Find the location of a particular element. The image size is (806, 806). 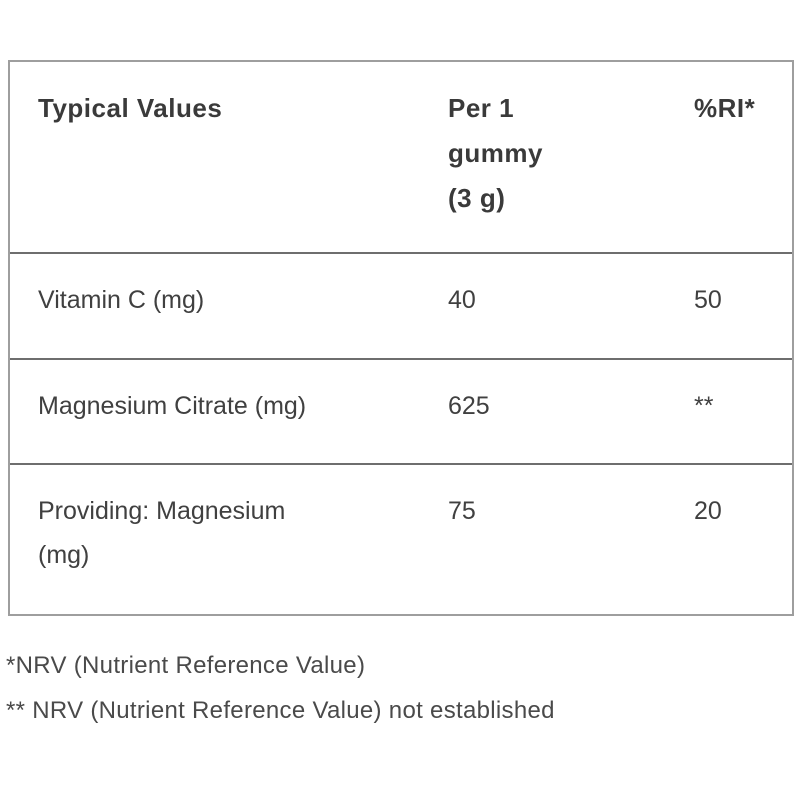

column-header-per-gummy: Per 1 gummy (3 g) is located at coordinates (495, 153).